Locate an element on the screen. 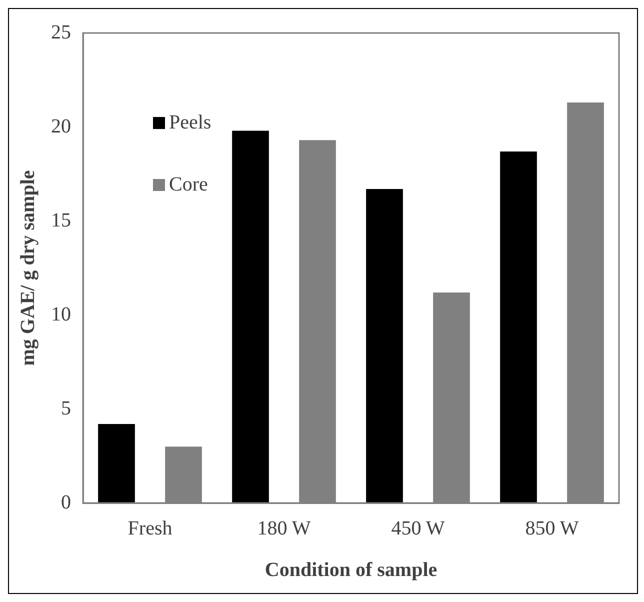  x-tick-label: 180 W is located at coordinates (284, 528).